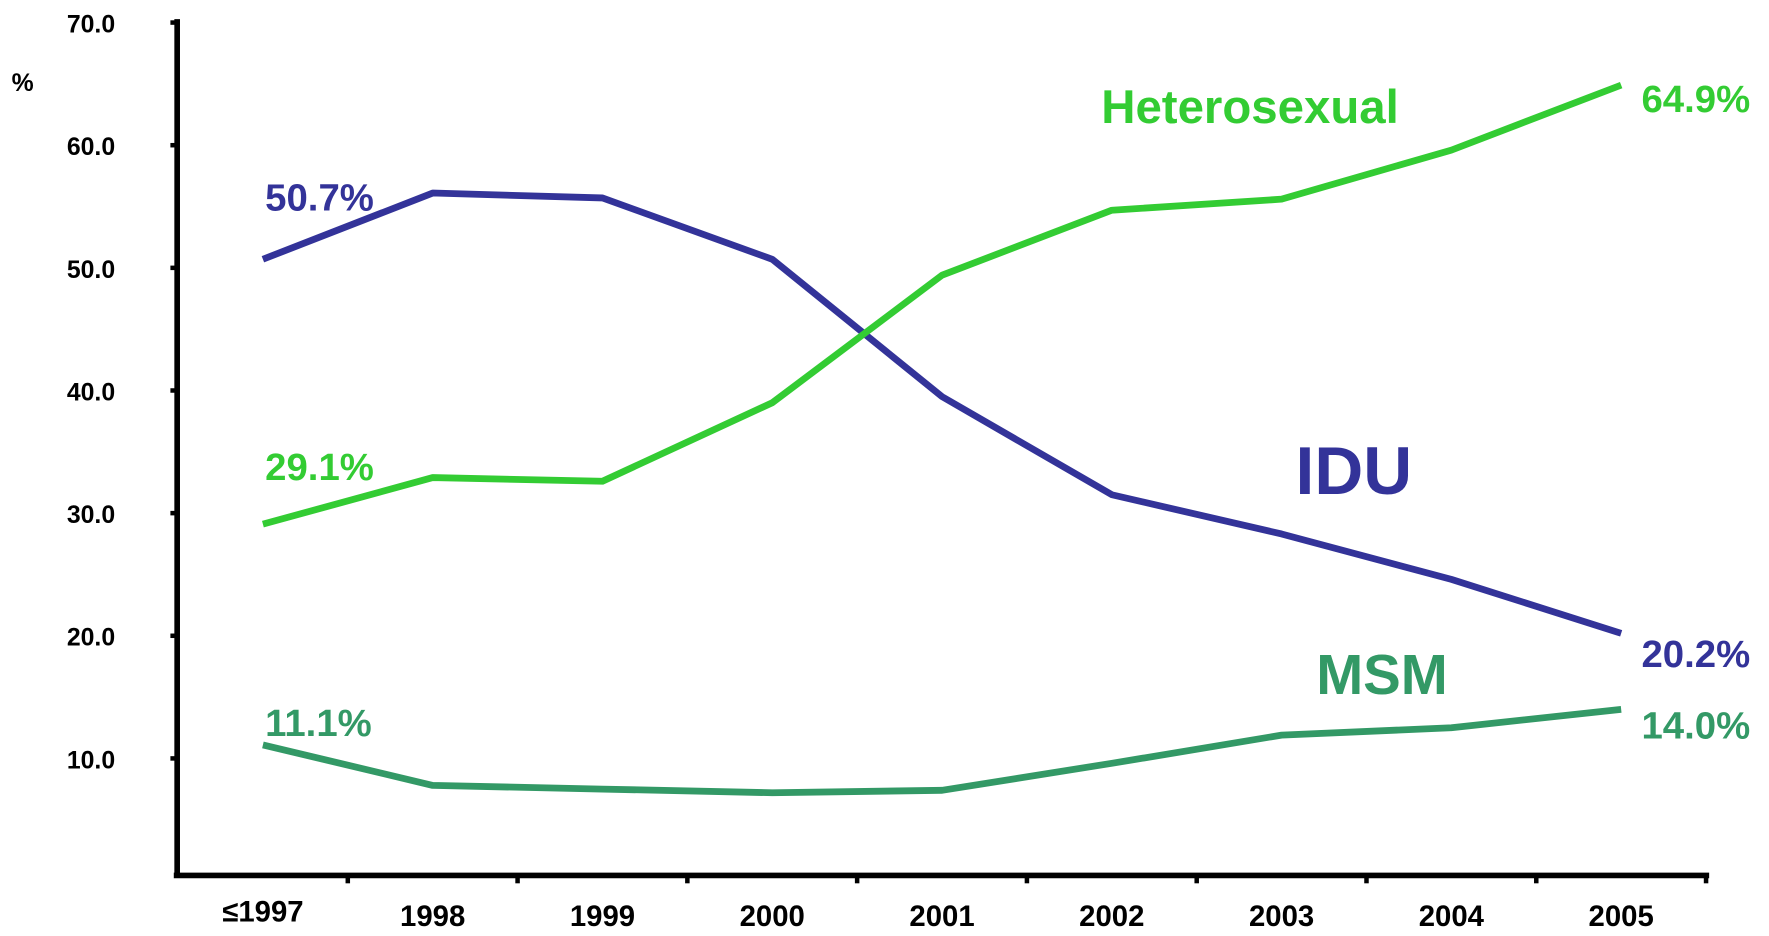  I want to click on series-label: MSM, so click(1382, 674).